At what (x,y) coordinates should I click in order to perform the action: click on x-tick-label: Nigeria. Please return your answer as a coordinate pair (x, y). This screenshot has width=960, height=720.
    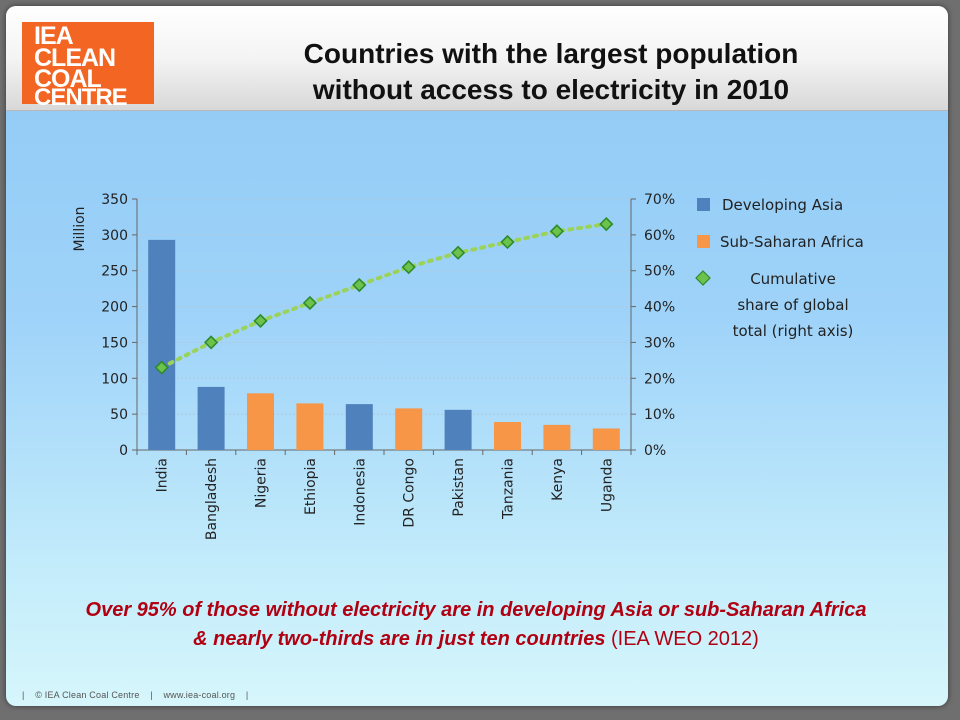
    Looking at the image, I should click on (262, 483).